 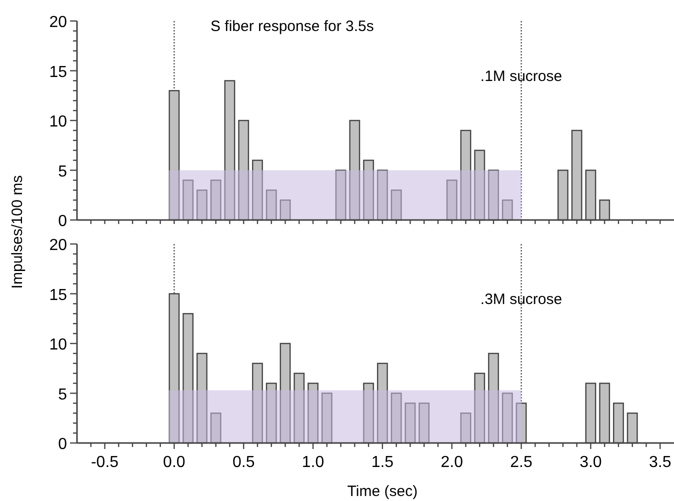 What do you see at coordinates (382, 491) in the screenshot?
I see `x-axis-title: Time (sec)` at bounding box center [382, 491].